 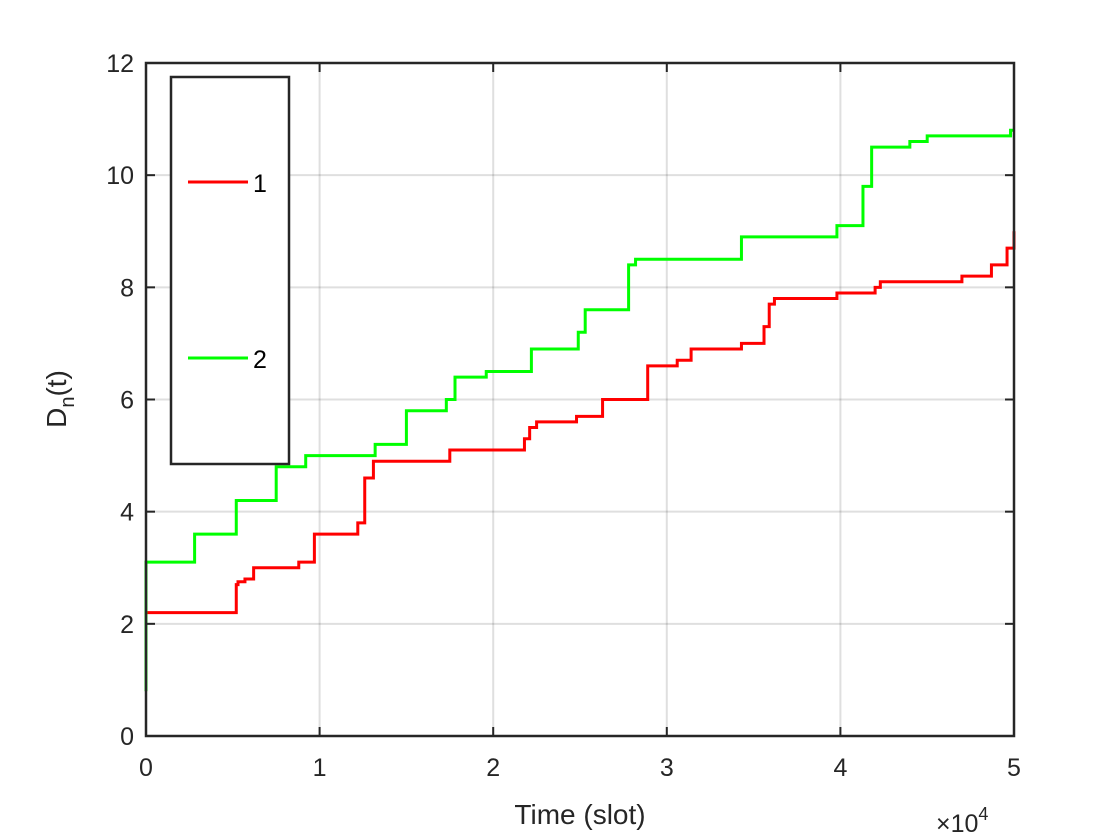 I want to click on y-tick-label: 12, so click(x=120, y=64).